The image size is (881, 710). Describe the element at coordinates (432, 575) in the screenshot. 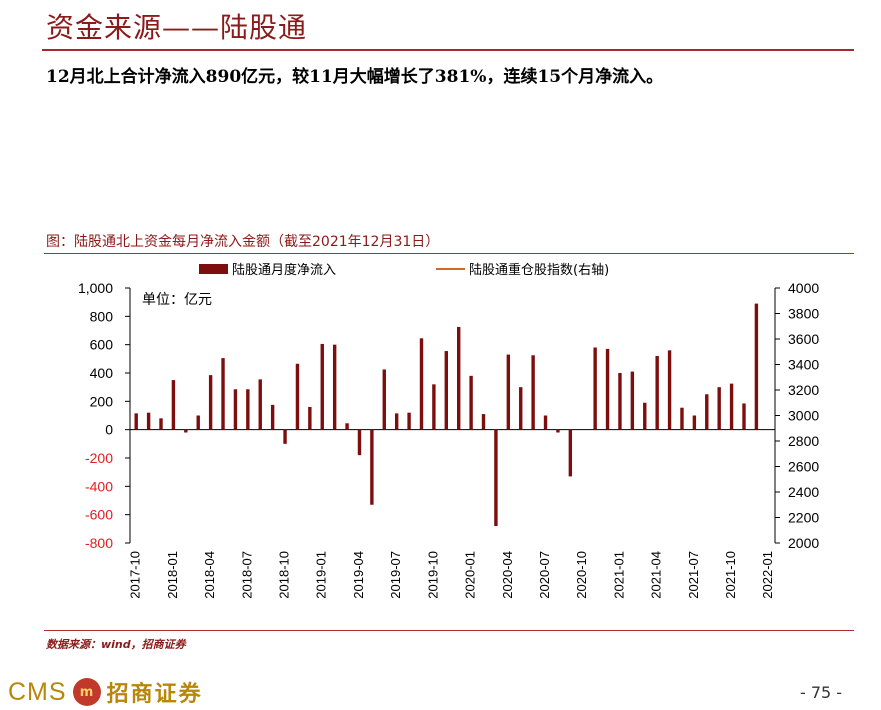

I see `x-tick-label: 2019-10` at that location.